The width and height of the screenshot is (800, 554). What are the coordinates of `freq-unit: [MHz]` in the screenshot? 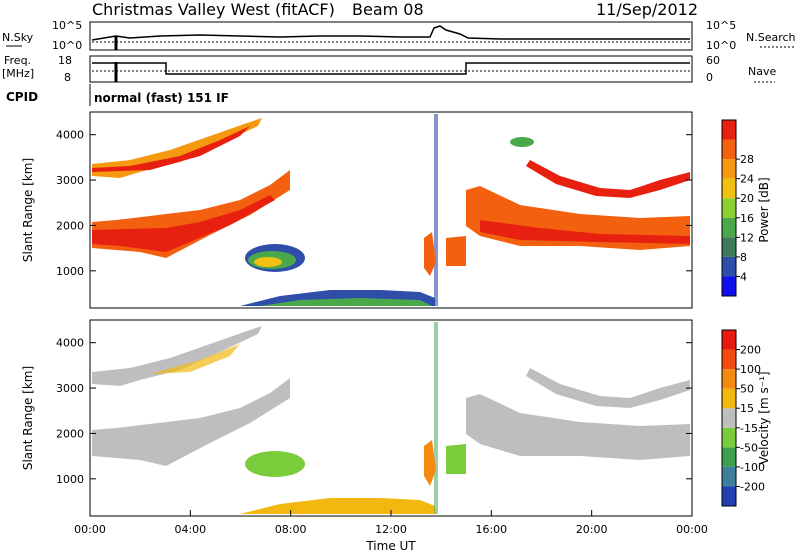 It's located at (18, 73).